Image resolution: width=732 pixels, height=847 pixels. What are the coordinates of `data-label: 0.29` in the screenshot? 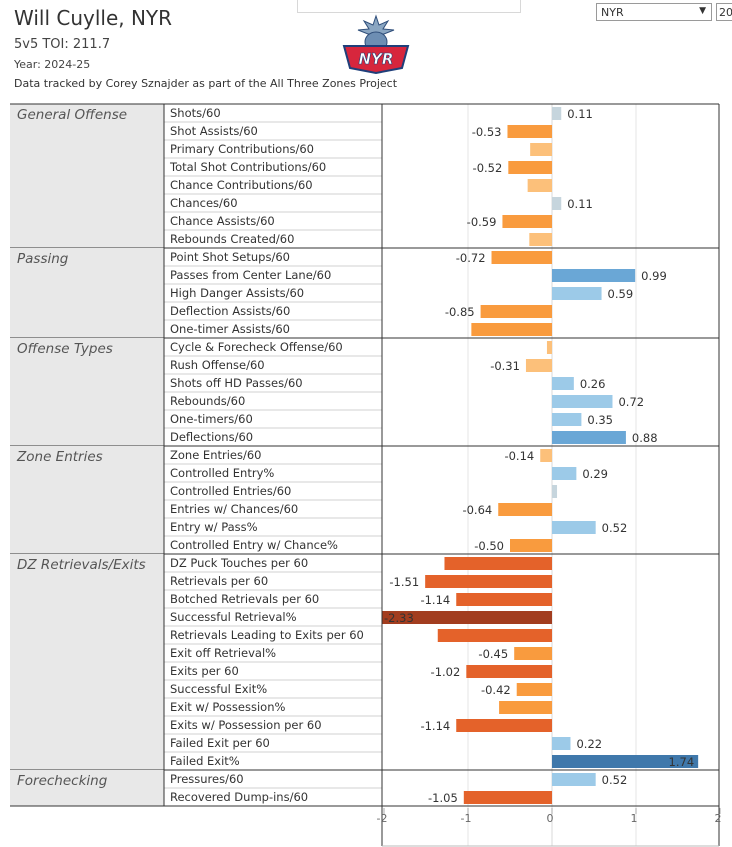 It's located at (595, 474).